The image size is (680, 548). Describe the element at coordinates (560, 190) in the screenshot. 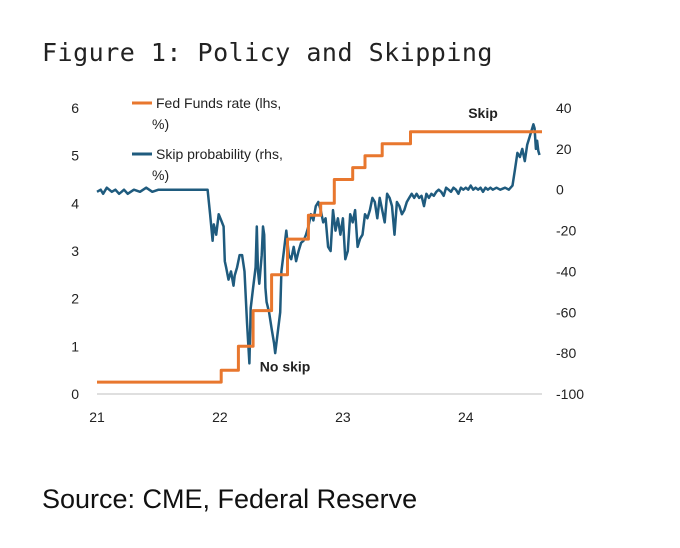

I see `y-right-tick-label: 0` at that location.